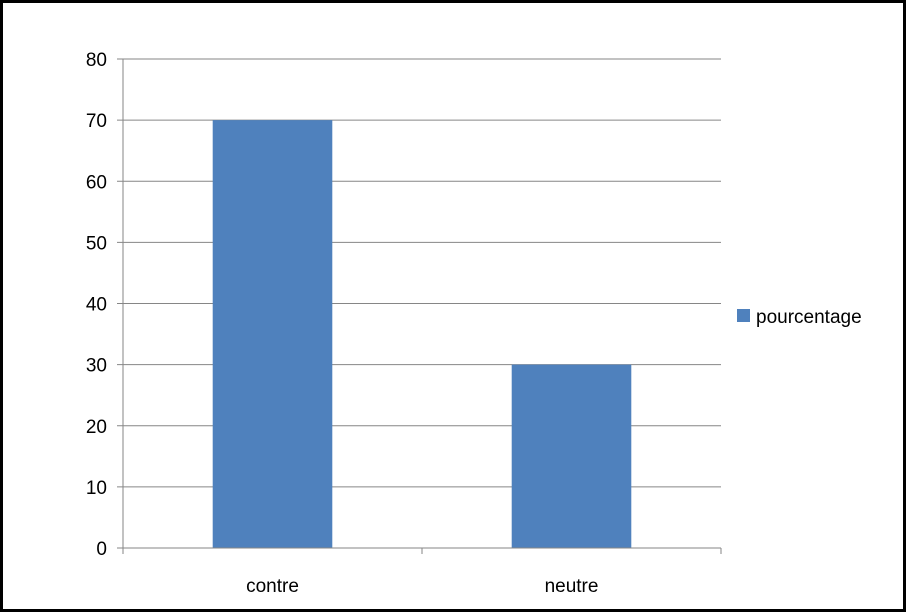 The image size is (906, 615). Describe the element at coordinates (96, 60) in the screenshot. I see `y-tick-label: 80` at that location.